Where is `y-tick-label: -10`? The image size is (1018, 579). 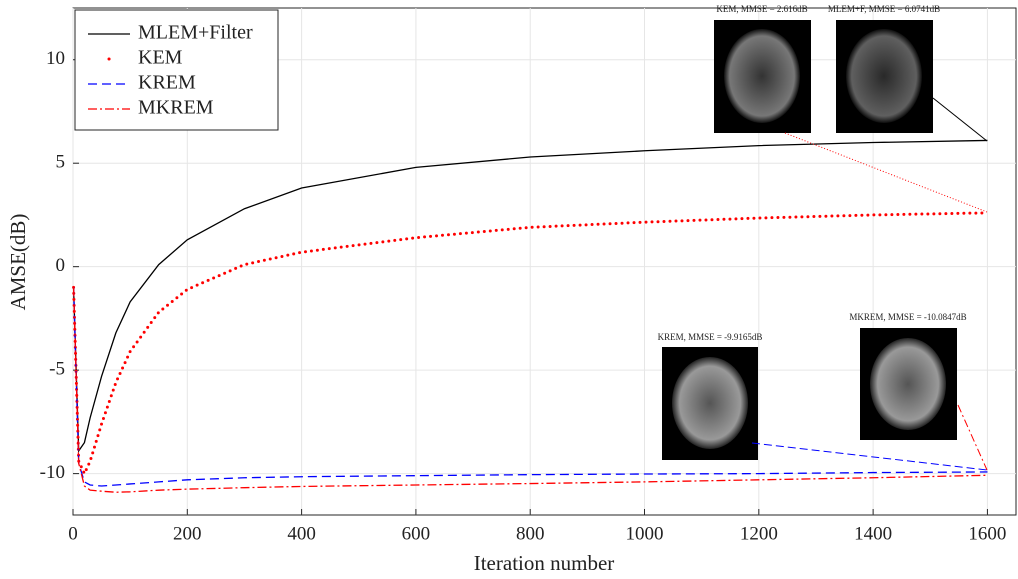 y-tick-label: -10 is located at coordinates (52, 472).